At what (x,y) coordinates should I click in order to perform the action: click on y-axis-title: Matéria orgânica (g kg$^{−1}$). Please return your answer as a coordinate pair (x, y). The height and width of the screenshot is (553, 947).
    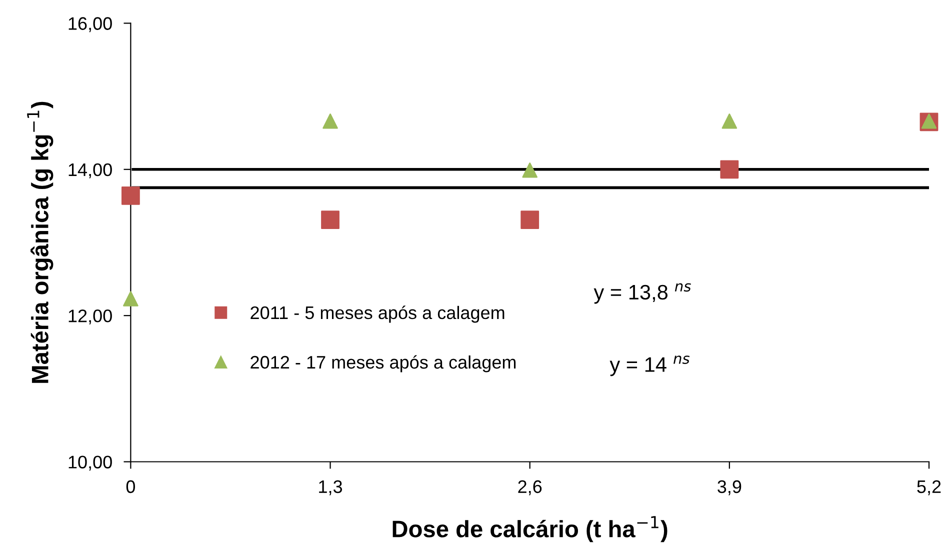
    Looking at the image, I should click on (40, 242).